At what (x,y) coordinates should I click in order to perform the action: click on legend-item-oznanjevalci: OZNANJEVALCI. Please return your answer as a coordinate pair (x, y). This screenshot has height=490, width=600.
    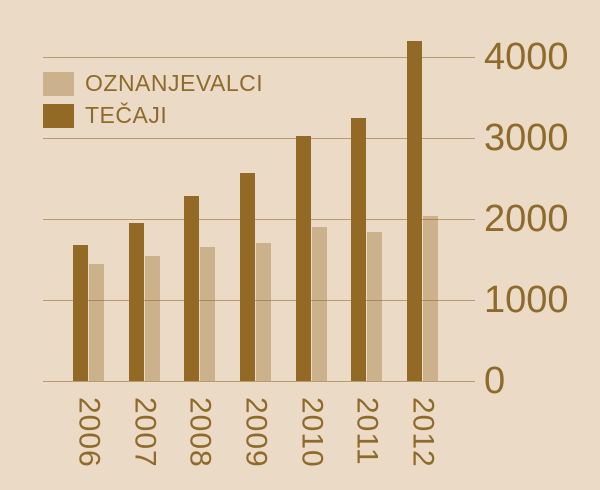
    Looking at the image, I should click on (153, 83).